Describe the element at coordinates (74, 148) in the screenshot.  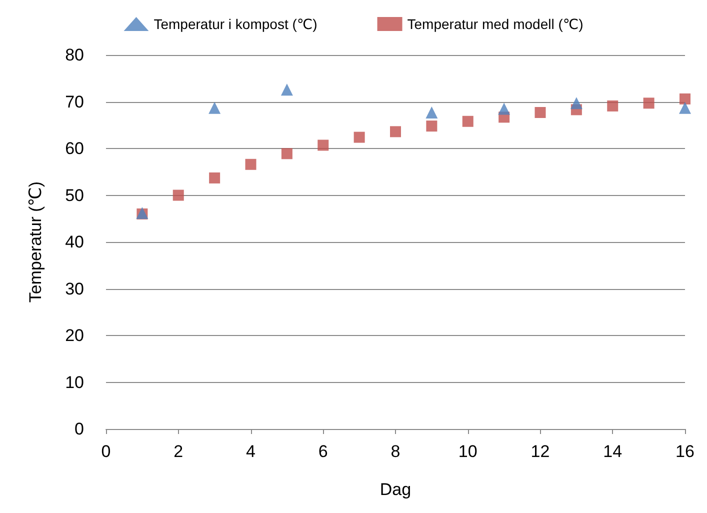
I see `y-tick-label: 60` at that location.